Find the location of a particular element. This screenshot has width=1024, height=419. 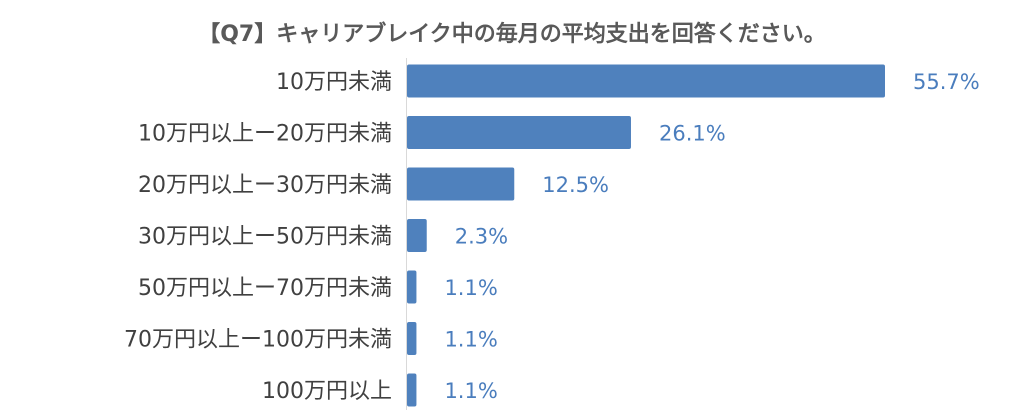

category-label-1: 10万円未満 is located at coordinates (334, 82).